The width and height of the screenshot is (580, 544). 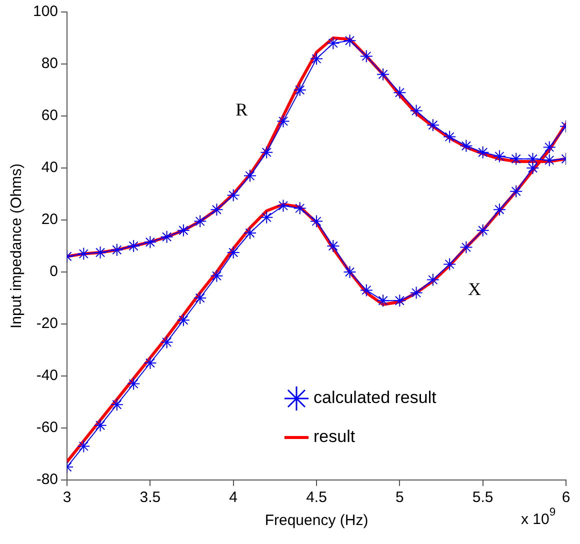 I want to click on x-tick-label: 3.5, so click(x=150, y=497).